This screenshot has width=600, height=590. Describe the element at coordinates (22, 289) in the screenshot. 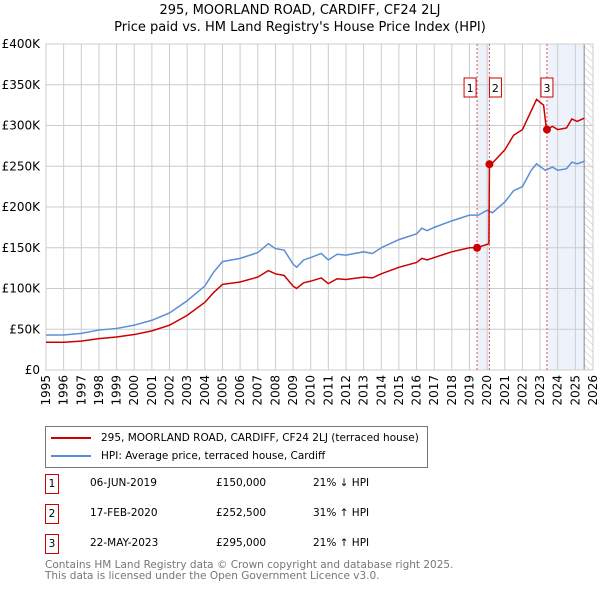

I see `y-tick-label: £100K` at that location.